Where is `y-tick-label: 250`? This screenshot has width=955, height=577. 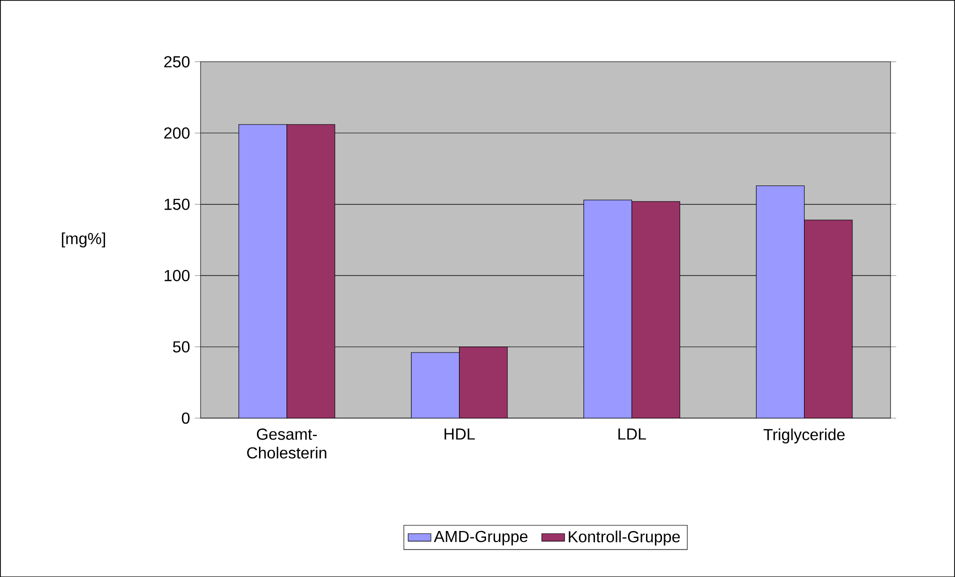 y-tick-label: 250 is located at coordinates (177, 62).